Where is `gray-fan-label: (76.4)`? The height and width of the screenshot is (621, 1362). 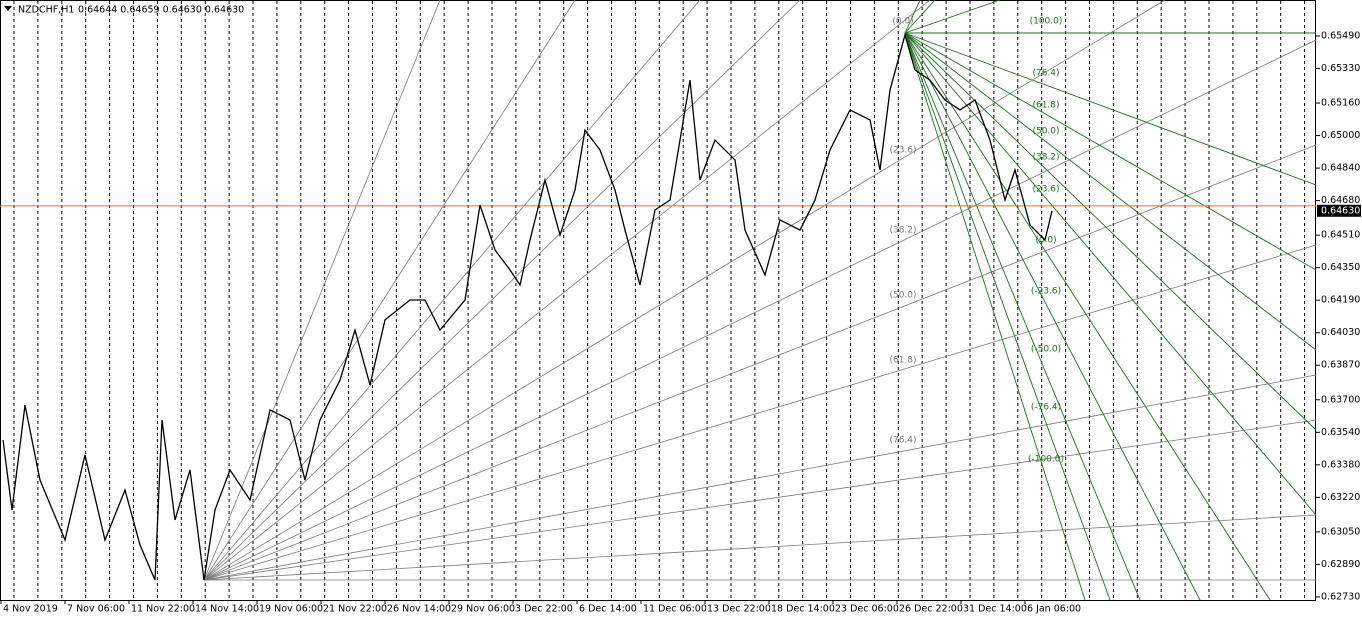
gray-fan-label: (76.4) is located at coordinates (902, 441).